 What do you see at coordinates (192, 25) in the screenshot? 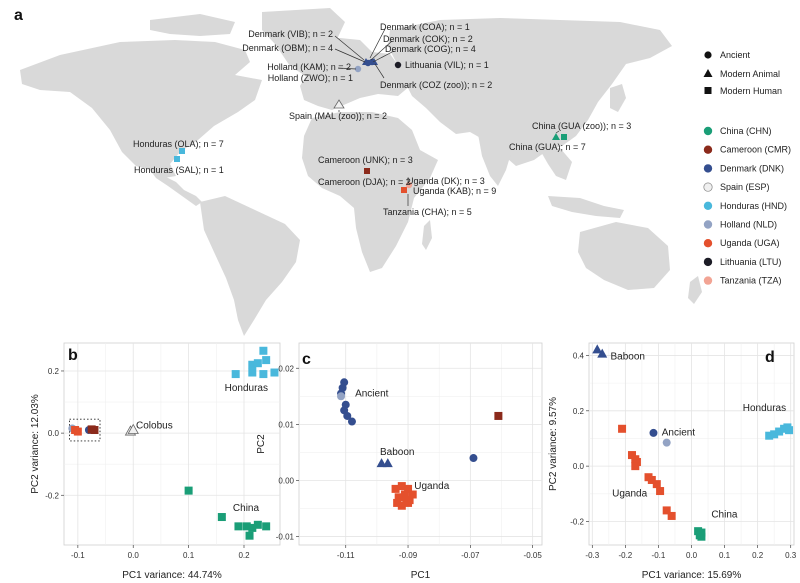
I see `land-arctic-islands` at bounding box center [192, 25].